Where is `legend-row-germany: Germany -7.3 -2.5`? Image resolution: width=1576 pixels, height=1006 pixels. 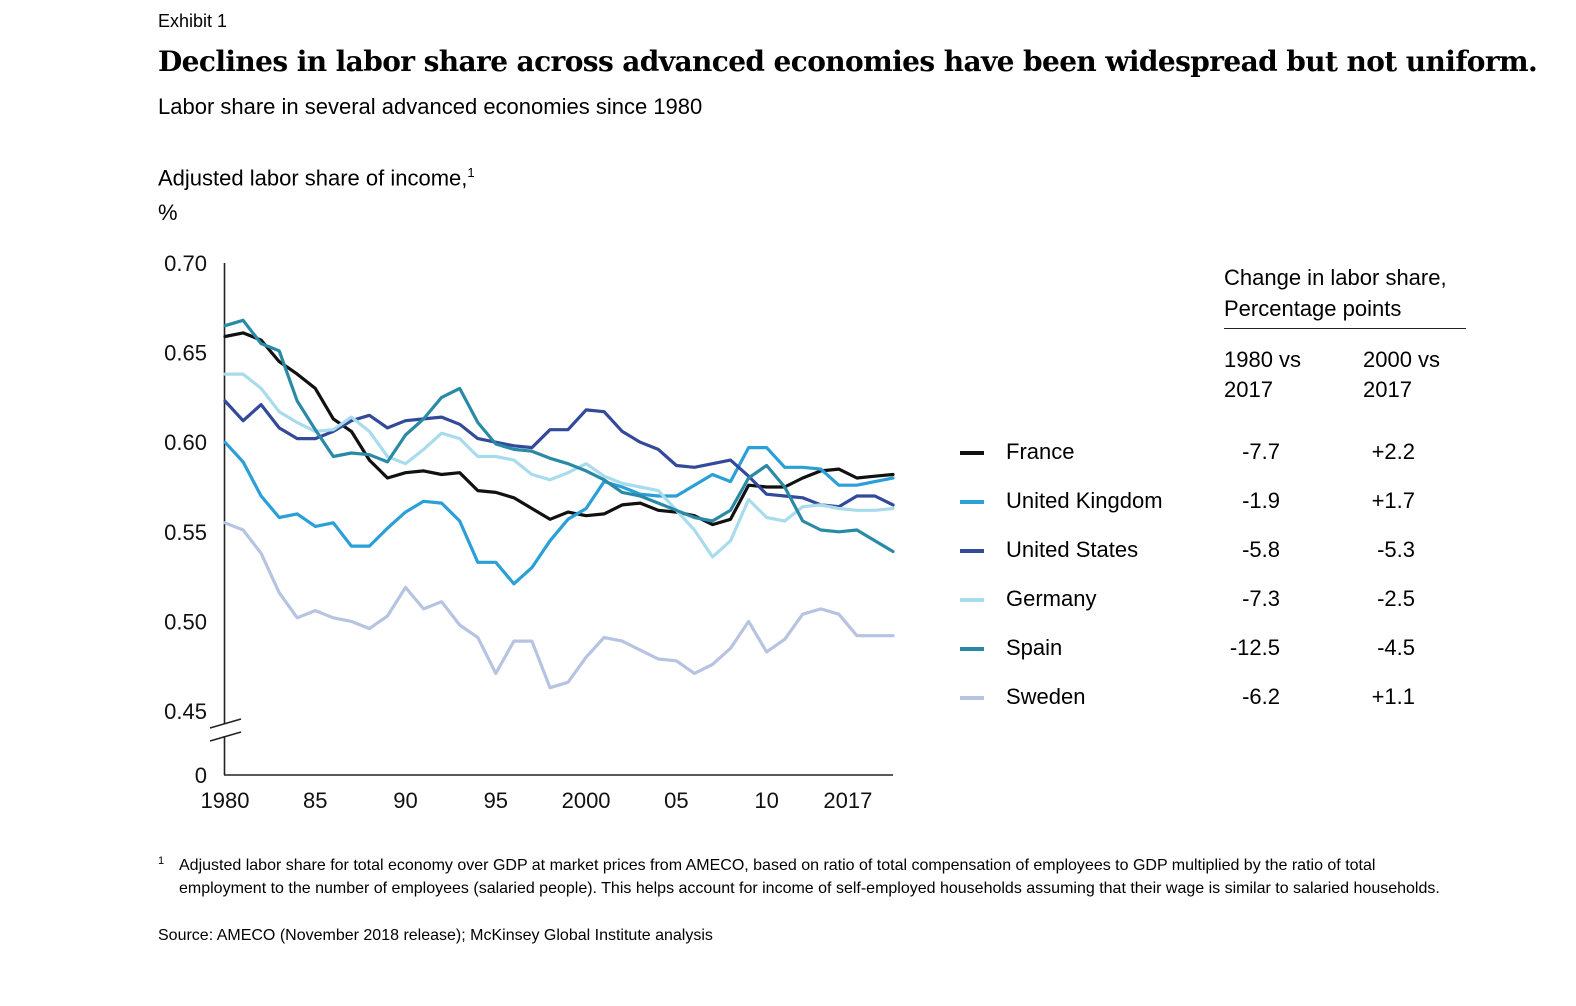 legend-row-germany: Germany -7.3 -2.5 is located at coordinates (1220, 600).